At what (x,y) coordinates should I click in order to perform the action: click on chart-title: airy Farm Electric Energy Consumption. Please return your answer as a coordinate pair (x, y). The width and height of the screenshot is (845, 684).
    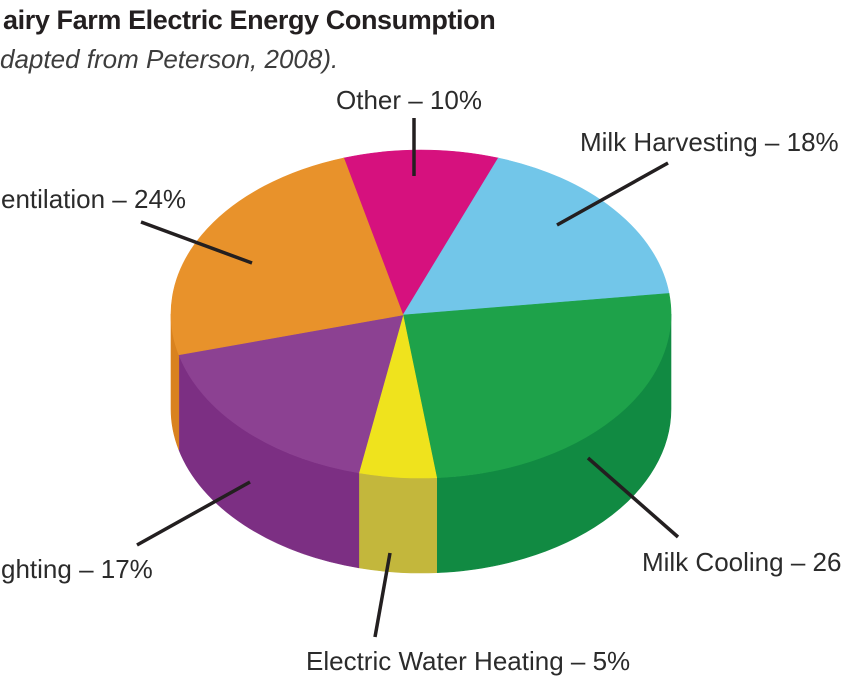
    Looking at the image, I should click on (249, 20).